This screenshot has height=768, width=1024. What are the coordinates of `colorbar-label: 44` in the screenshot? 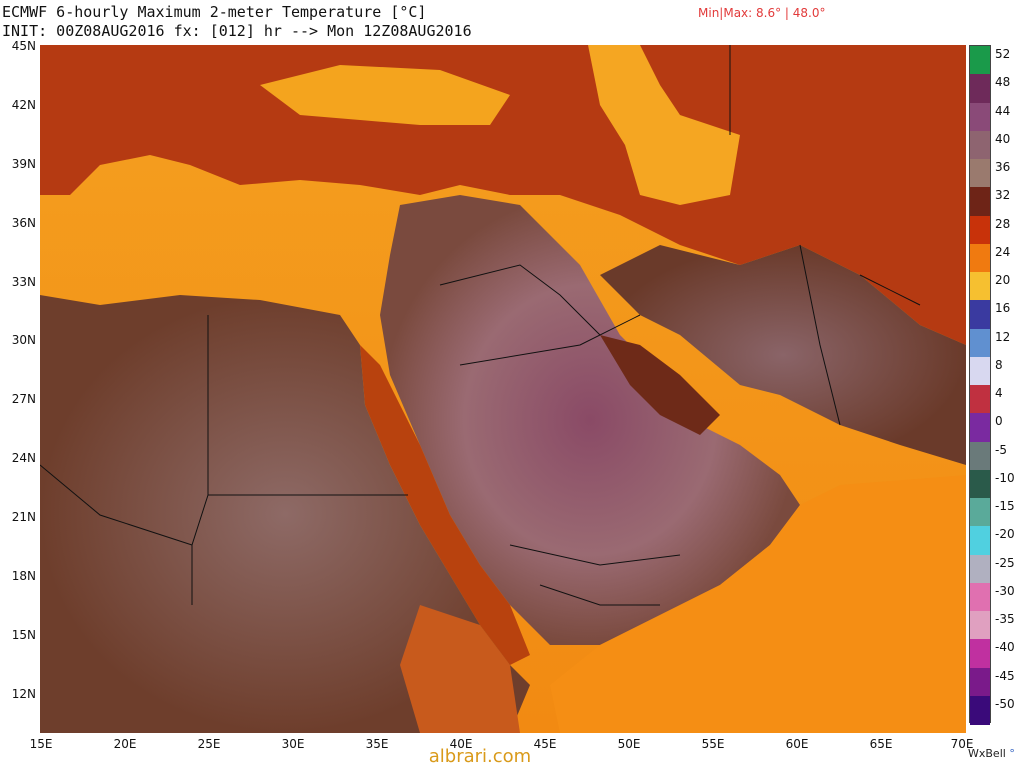 It's located at (1003, 110).